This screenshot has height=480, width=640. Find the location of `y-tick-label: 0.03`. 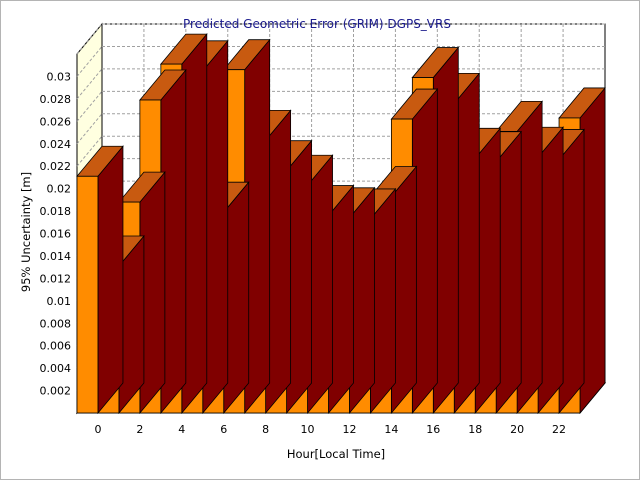

y-tick-label: 0.03 is located at coordinates (59, 76).